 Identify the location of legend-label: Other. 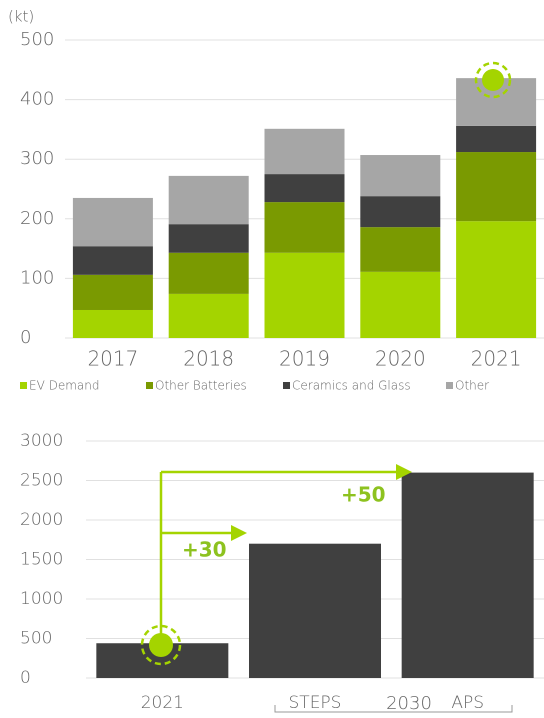
(472, 386).